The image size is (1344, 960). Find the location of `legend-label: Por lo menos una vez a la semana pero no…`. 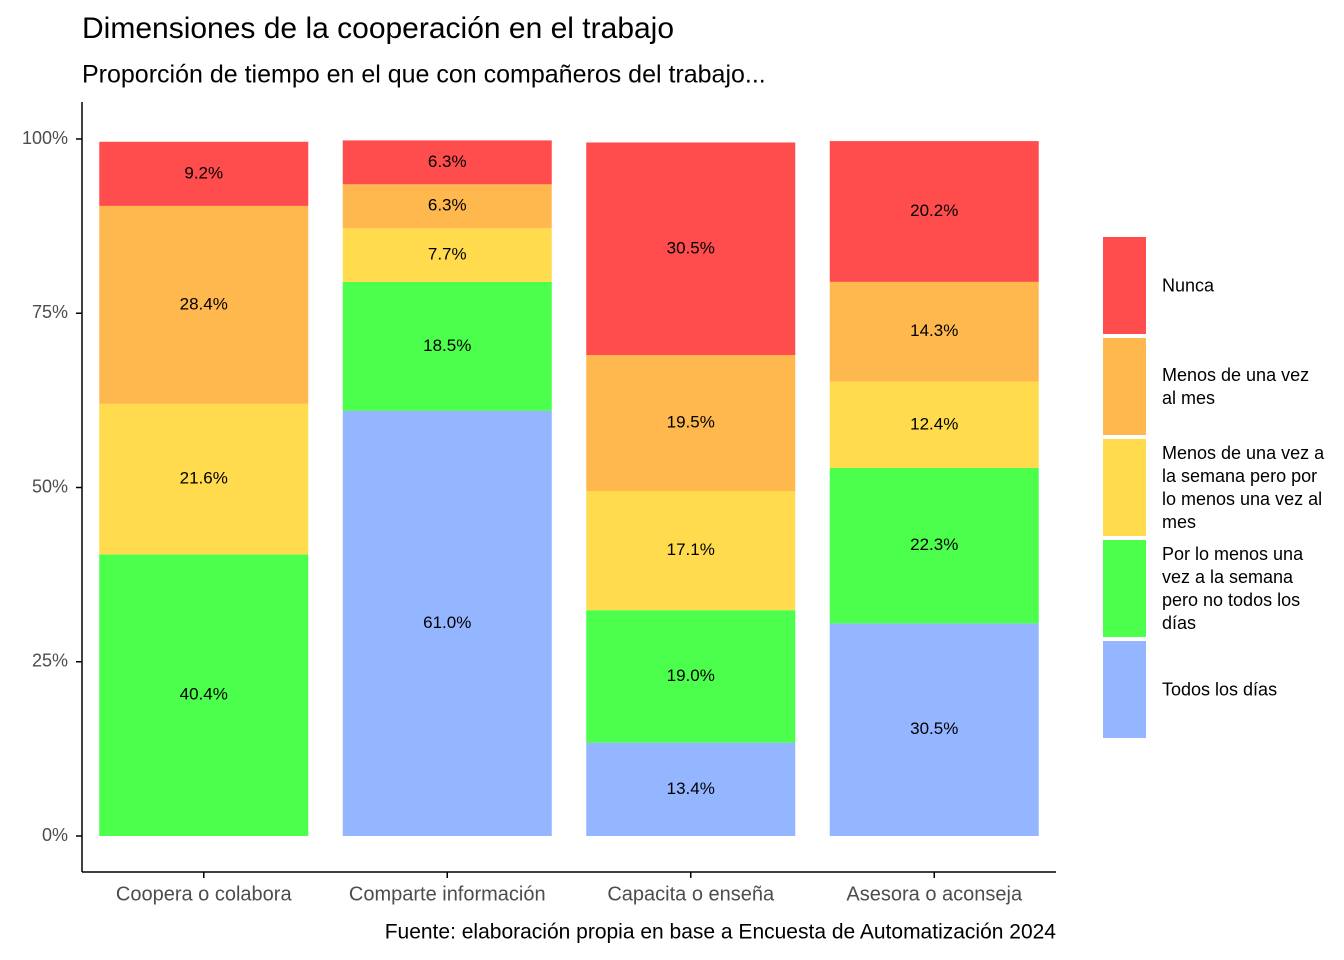

legend-label: Por lo menos una vez a la semana pero no… is located at coordinates (1233, 588).